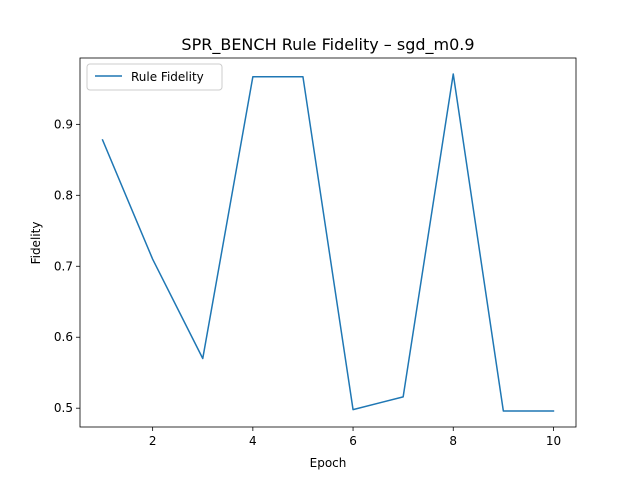  I want to click on x-axis-label: Epoch, so click(328, 463).